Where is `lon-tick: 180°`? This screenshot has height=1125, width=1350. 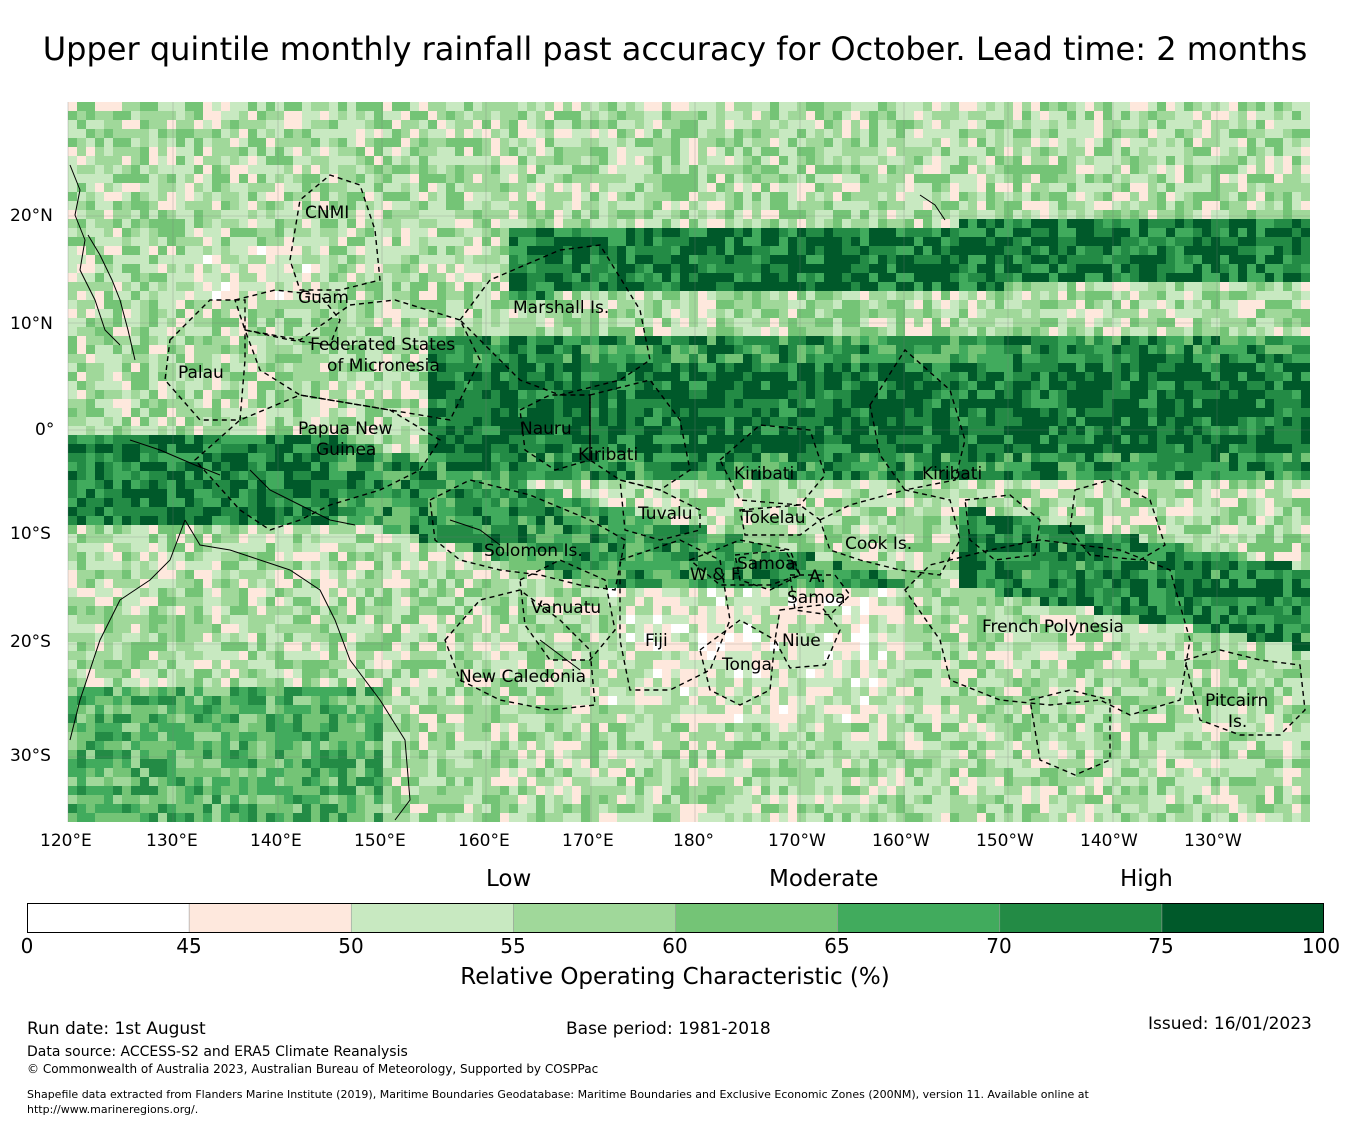
lon-tick: 180° is located at coordinates (693, 841).